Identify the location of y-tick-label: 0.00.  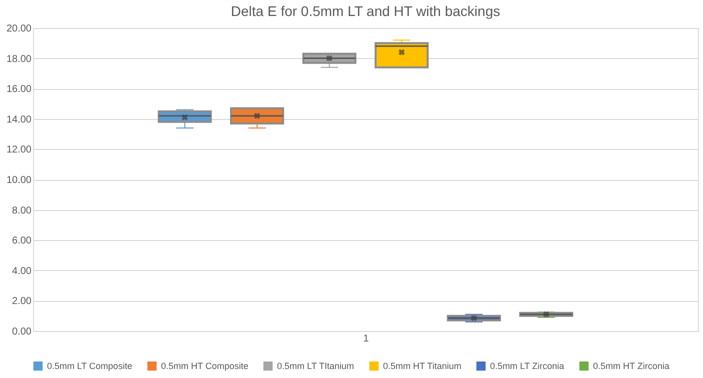
(22, 332).